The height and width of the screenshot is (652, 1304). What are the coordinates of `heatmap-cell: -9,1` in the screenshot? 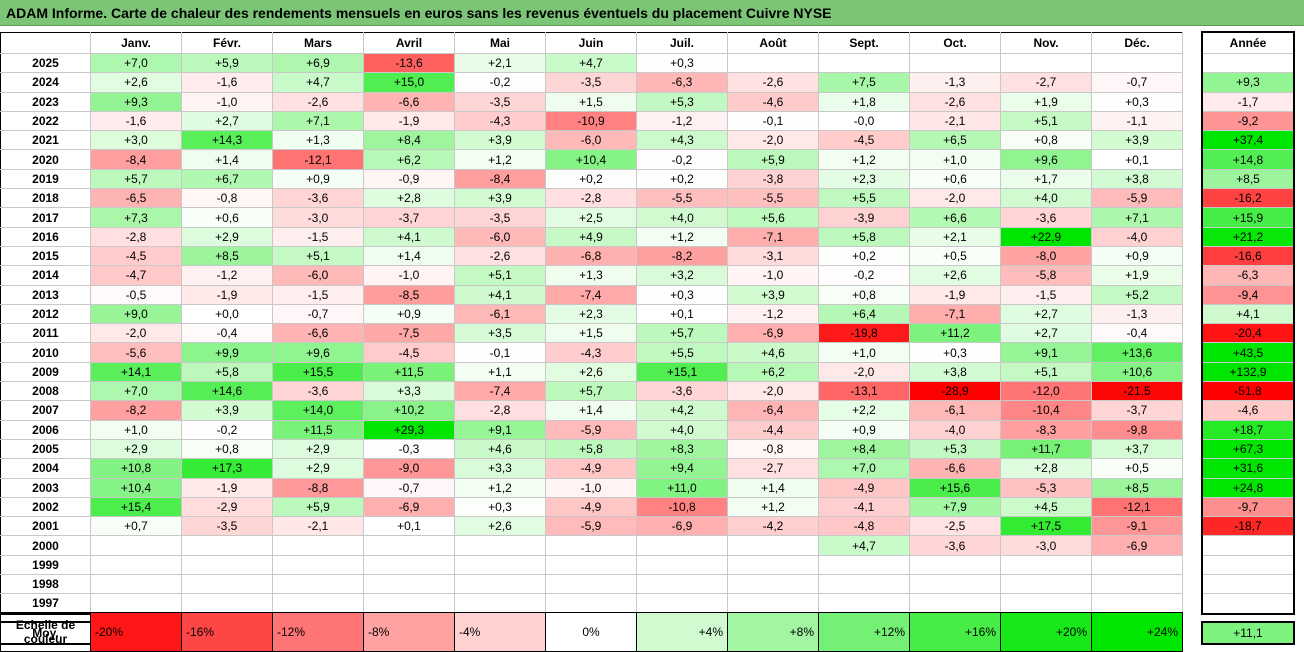 It's located at (1137, 526).